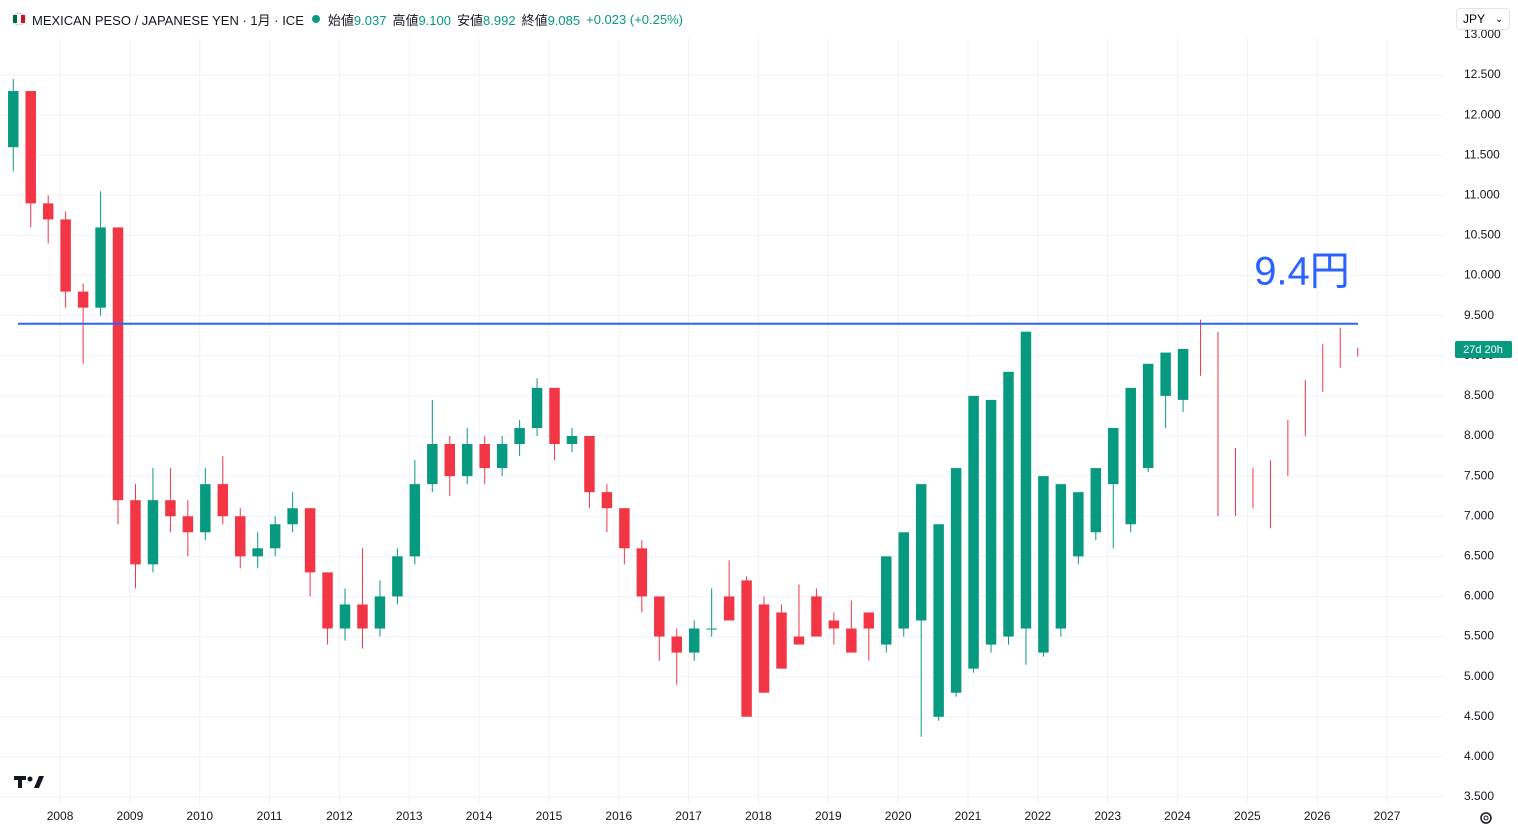 This screenshot has height=831, width=1518. I want to click on settings-icon, so click(1486, 818).